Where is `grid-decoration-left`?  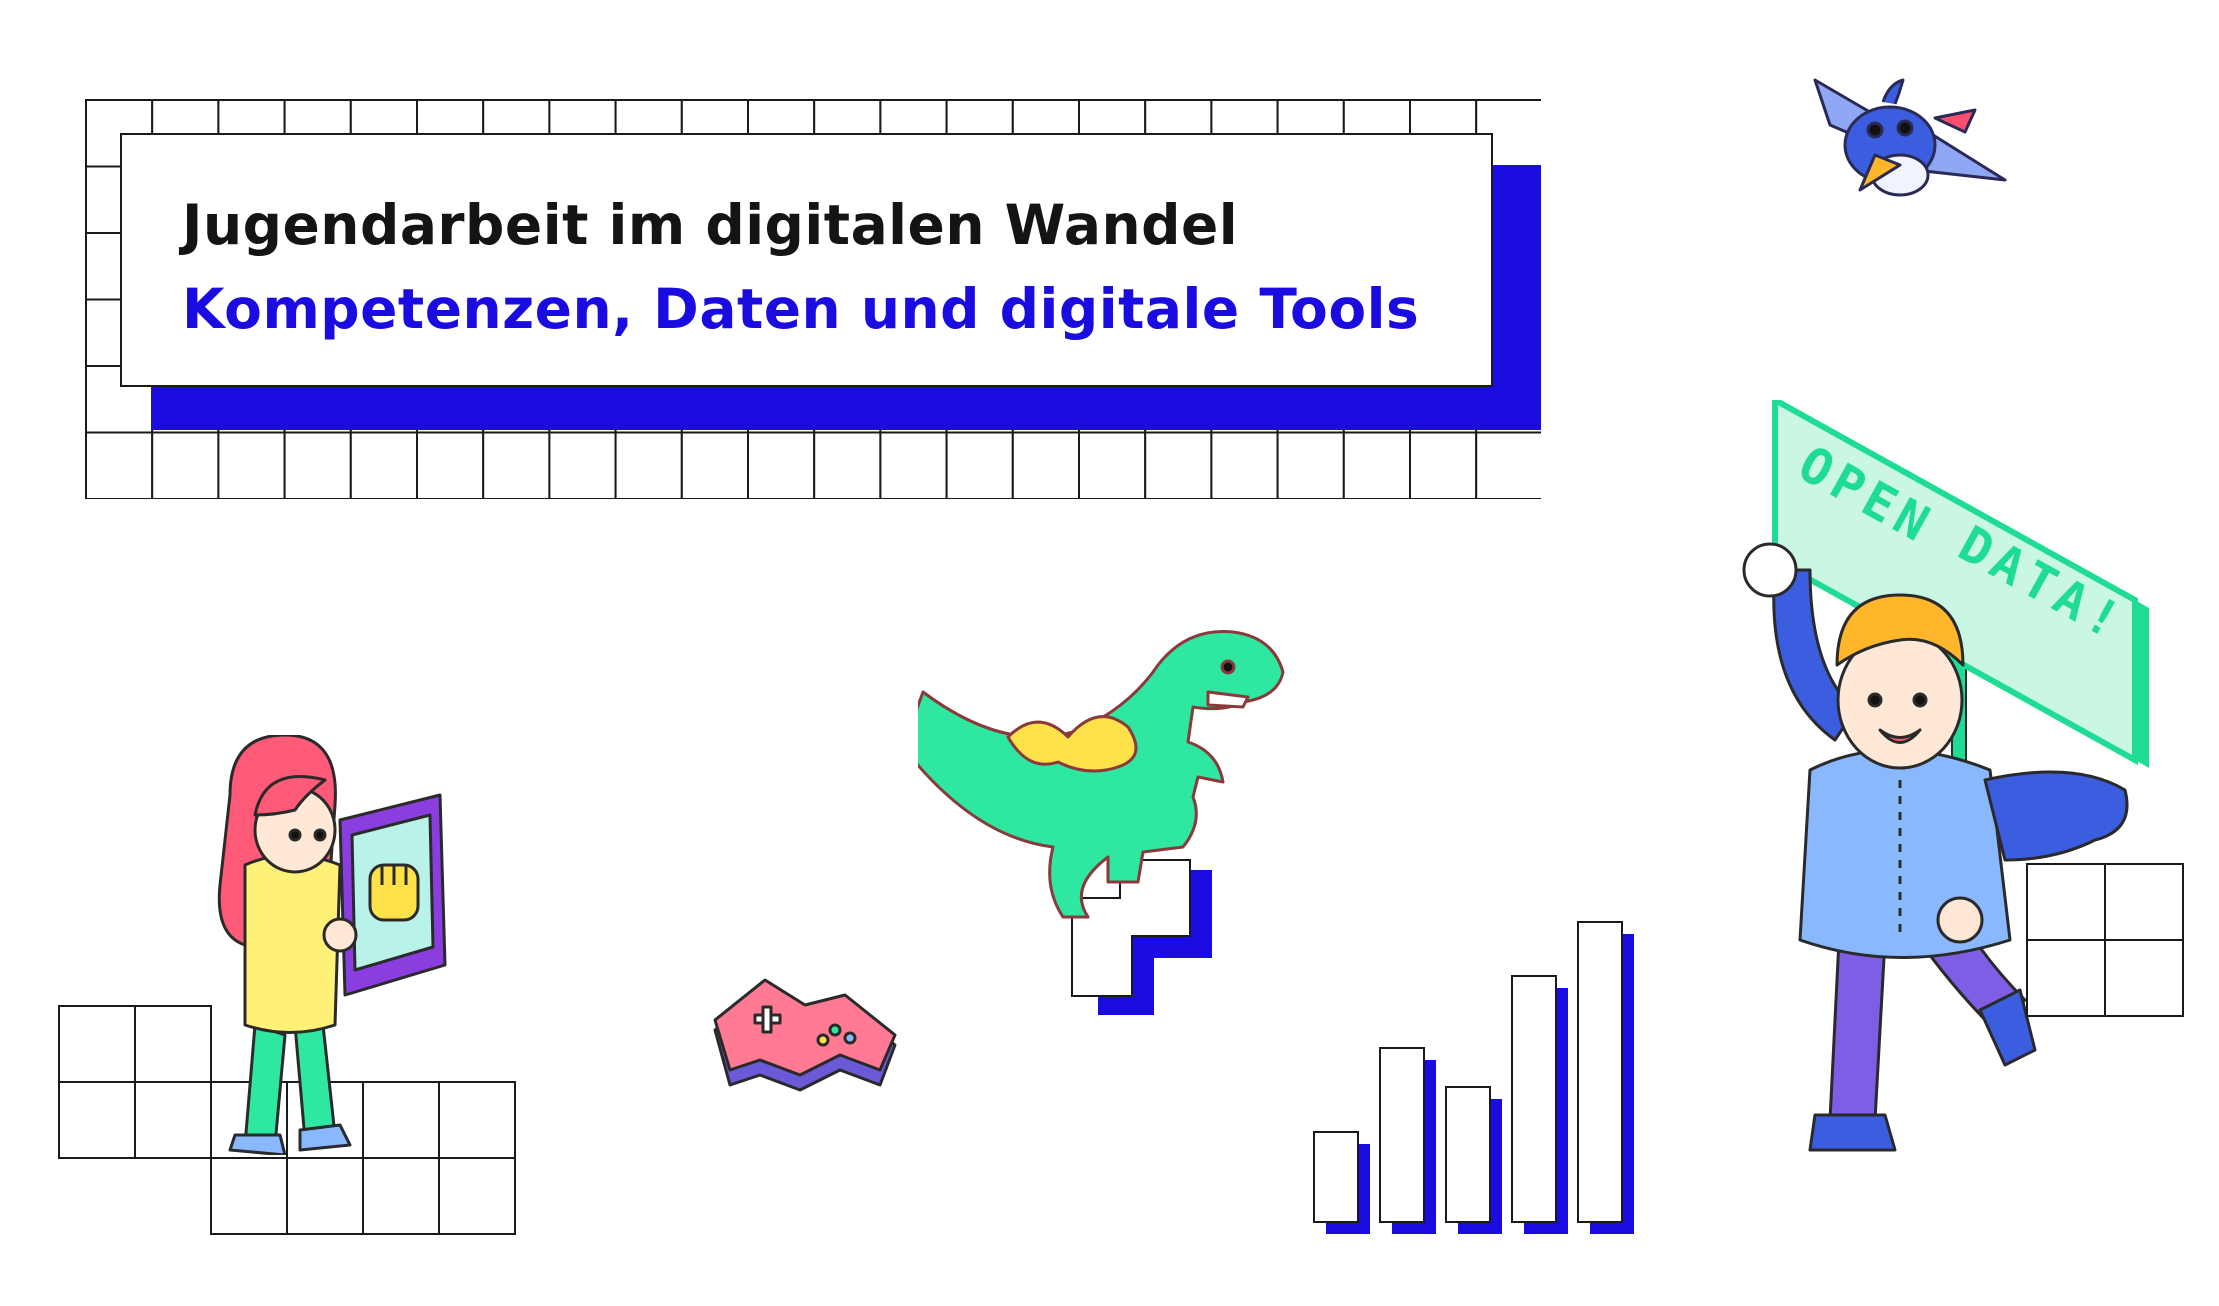 grid-decoration-left is located at coordinates (287, 1120).